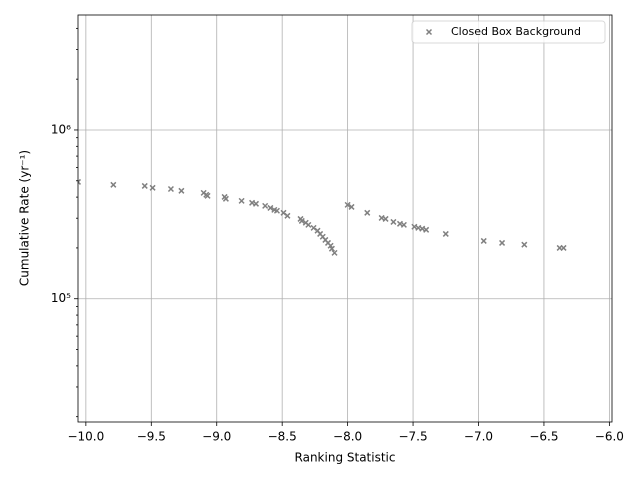  What do you see at coordinates (282, 437) in the screenshot?
I see `x-tick-label: −8.5` at bounding box center [282, 437].